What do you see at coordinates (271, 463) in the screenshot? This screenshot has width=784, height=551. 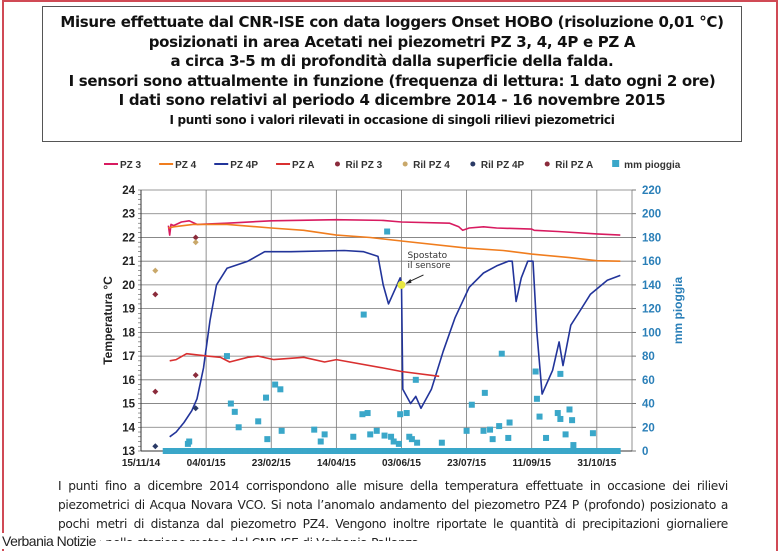 I see `x-tick-label: 23/02/15` at bounding box center [271, 463].